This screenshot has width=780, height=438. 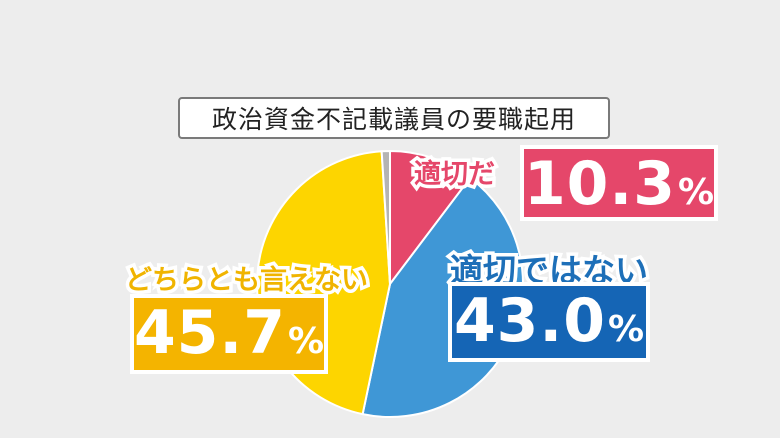 I want to click on percent-sign-neither: %, so click(x=306, y=341).